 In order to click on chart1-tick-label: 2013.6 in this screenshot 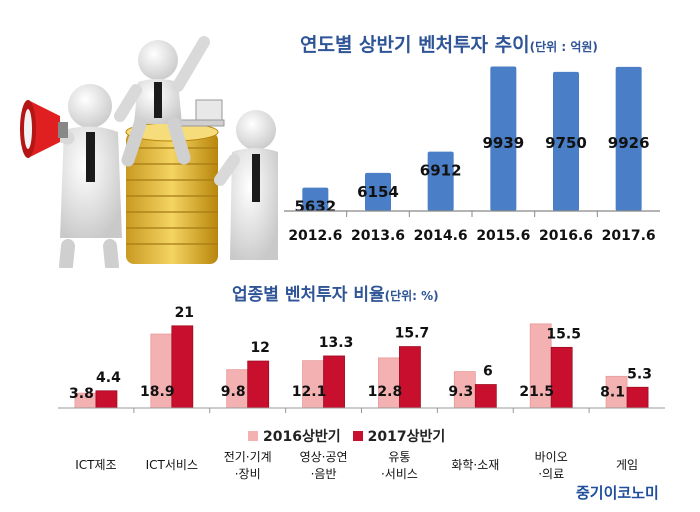, I will do `click(378, 236)`.